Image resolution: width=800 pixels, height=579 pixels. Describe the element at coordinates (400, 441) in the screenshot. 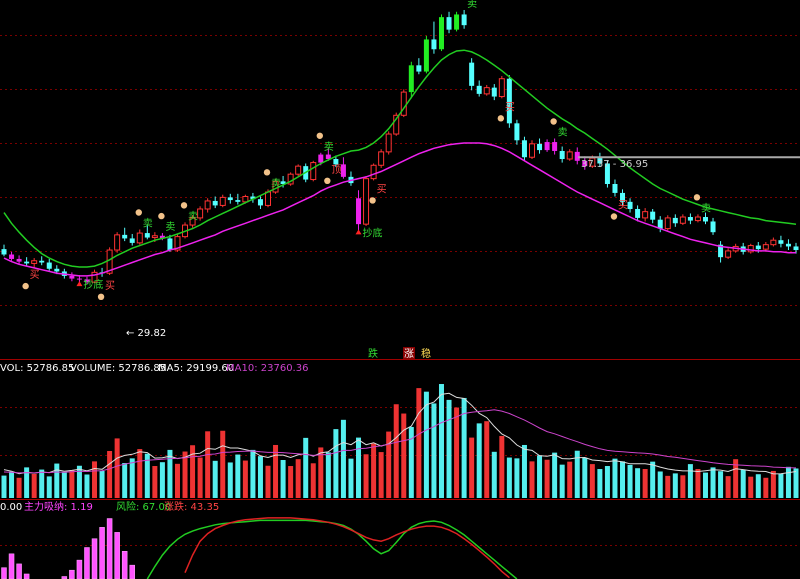

I see `volume-ma10-line` at that location.